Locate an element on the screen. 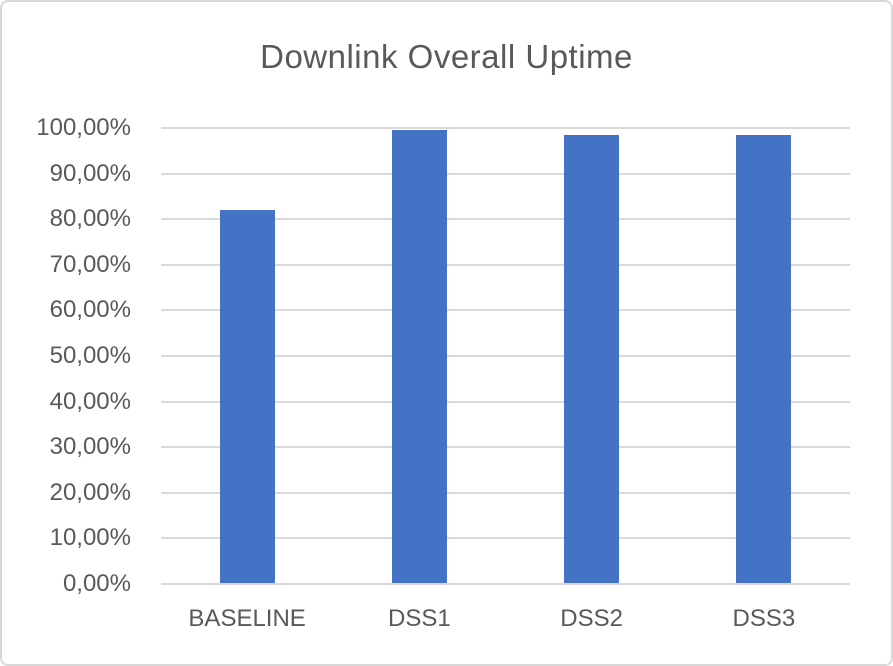 The height and width of the screenshot is (666, 893). bar-dss1 is located at coordinates (419, 357).